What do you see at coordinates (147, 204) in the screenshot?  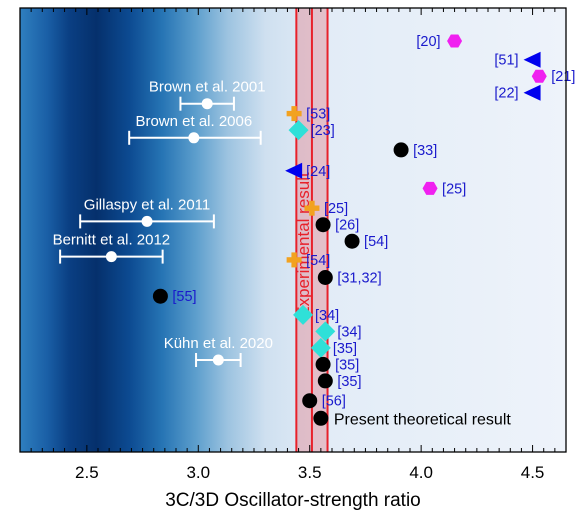 I see `experiment-label: Gillaspy et al. 2011` at bounding box center [147, 204].